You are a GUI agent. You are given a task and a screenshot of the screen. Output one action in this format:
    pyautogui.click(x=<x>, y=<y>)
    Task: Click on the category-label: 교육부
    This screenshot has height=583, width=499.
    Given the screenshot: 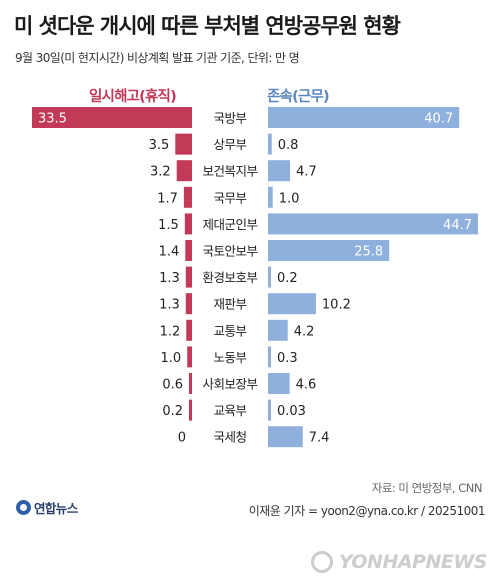 What is the action you would take?
    pyautogui.click(x=229, y=410)
    